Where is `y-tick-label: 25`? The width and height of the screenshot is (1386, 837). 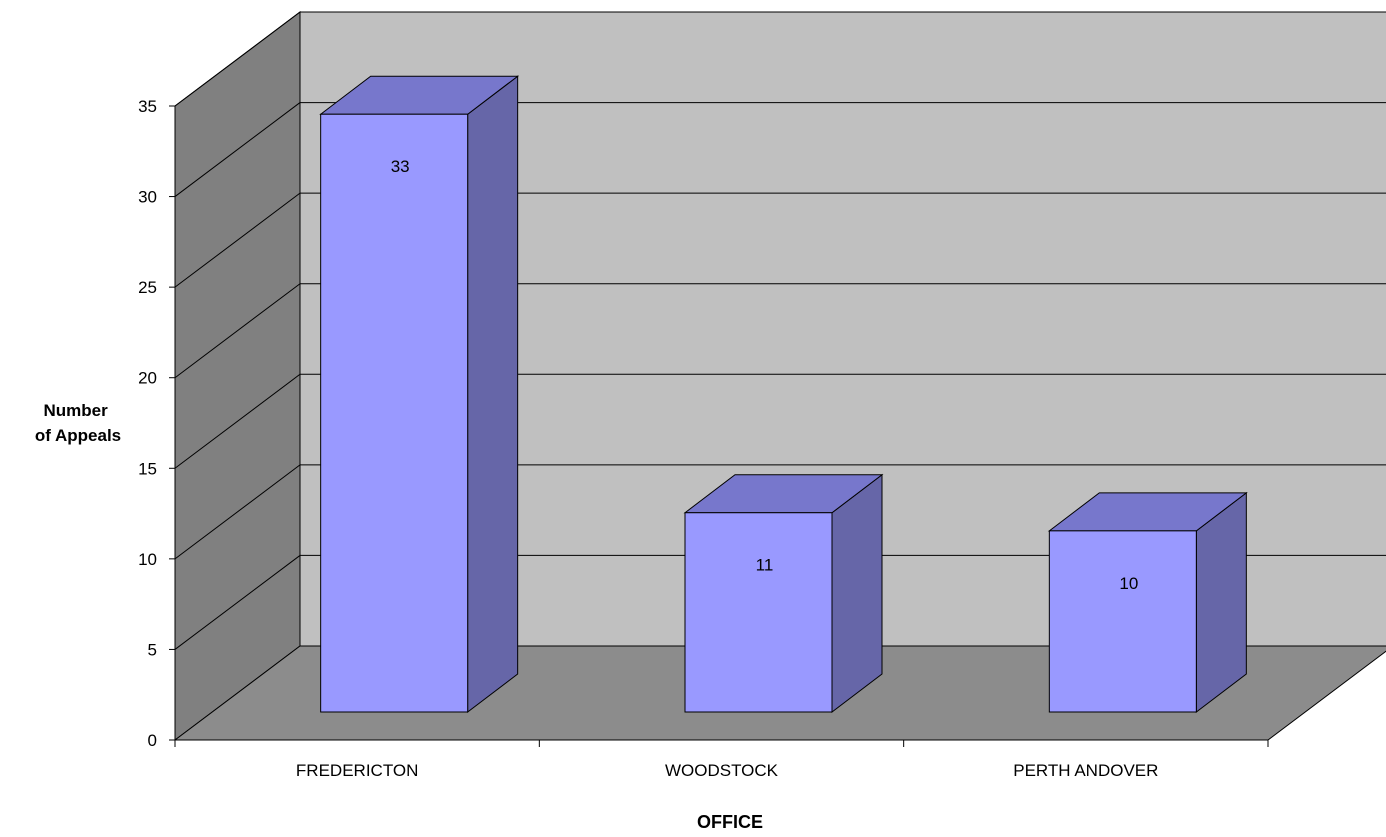
y-tick-label: 25 is located at coordinates (147, 287).